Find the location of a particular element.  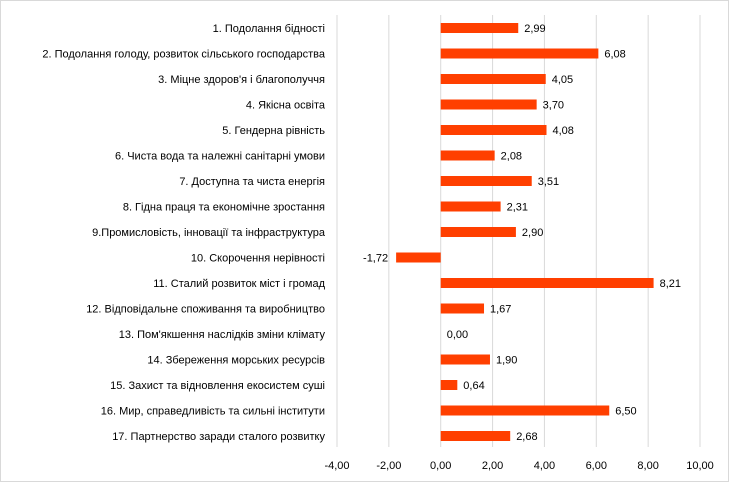

value-label: 2,08 is located at coordinates (511, 157).